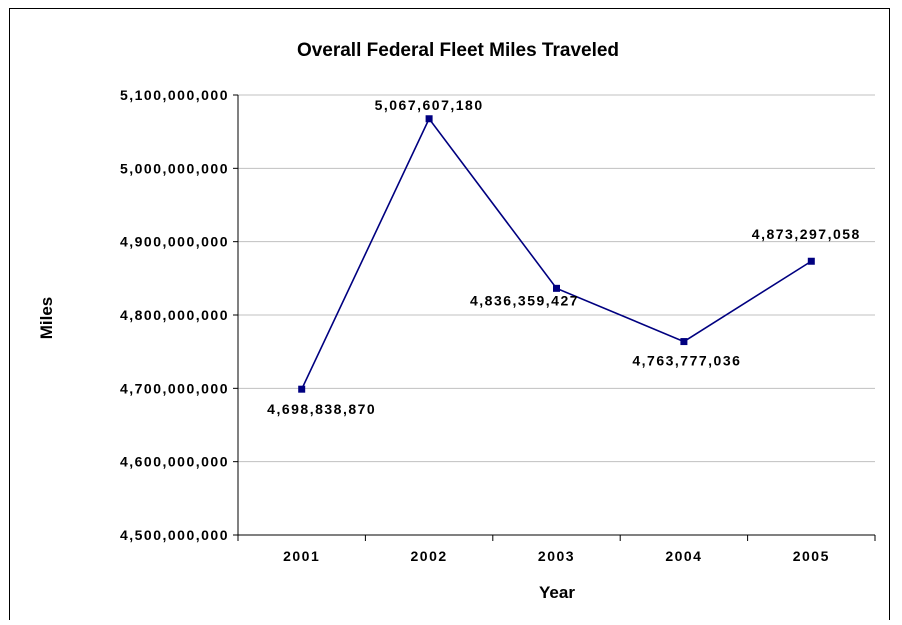  What do you see at coordinates (458, 50) in the screenshot?
I see `chart-title: Overall Federal Fleet Miles Traveled` at bounding box center [458, 50].